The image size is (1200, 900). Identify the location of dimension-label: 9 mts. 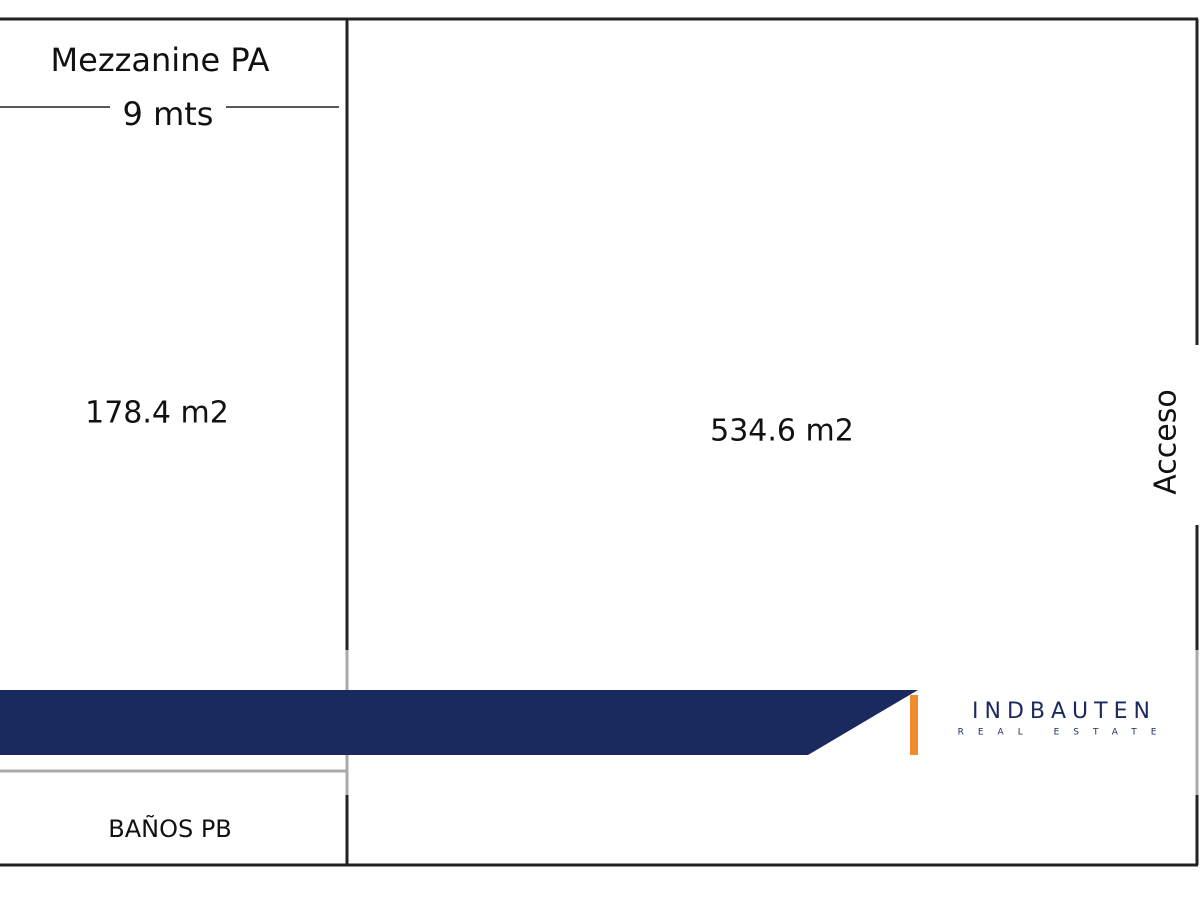
(168, 114).